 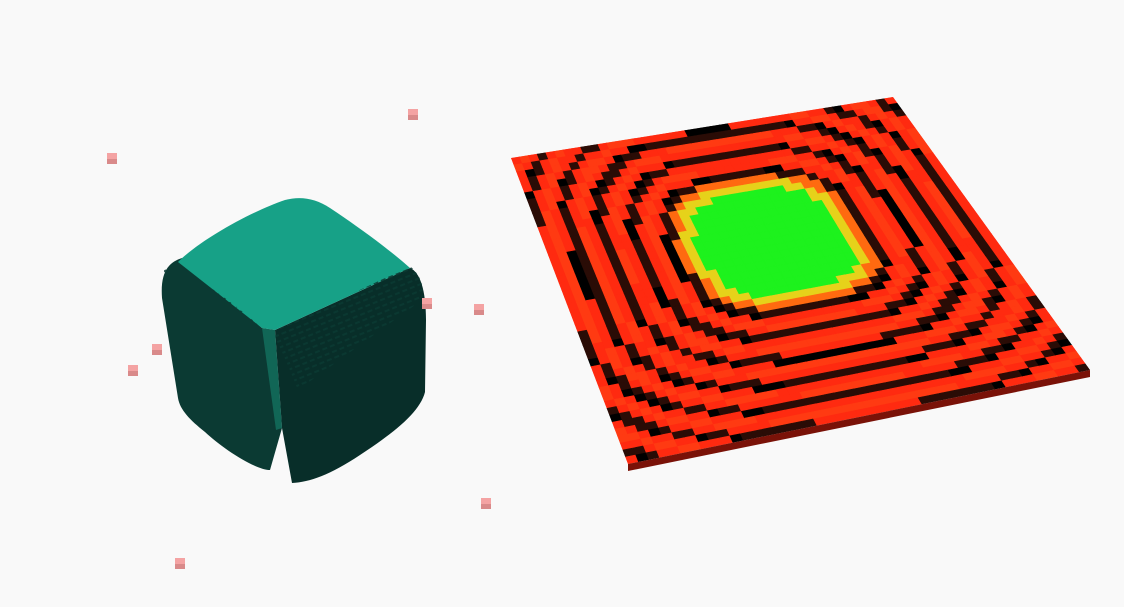 What do you see at coordinates (294, 264) in the screenshot?
I see `cube-top-face` at bounding box center [294, 264].